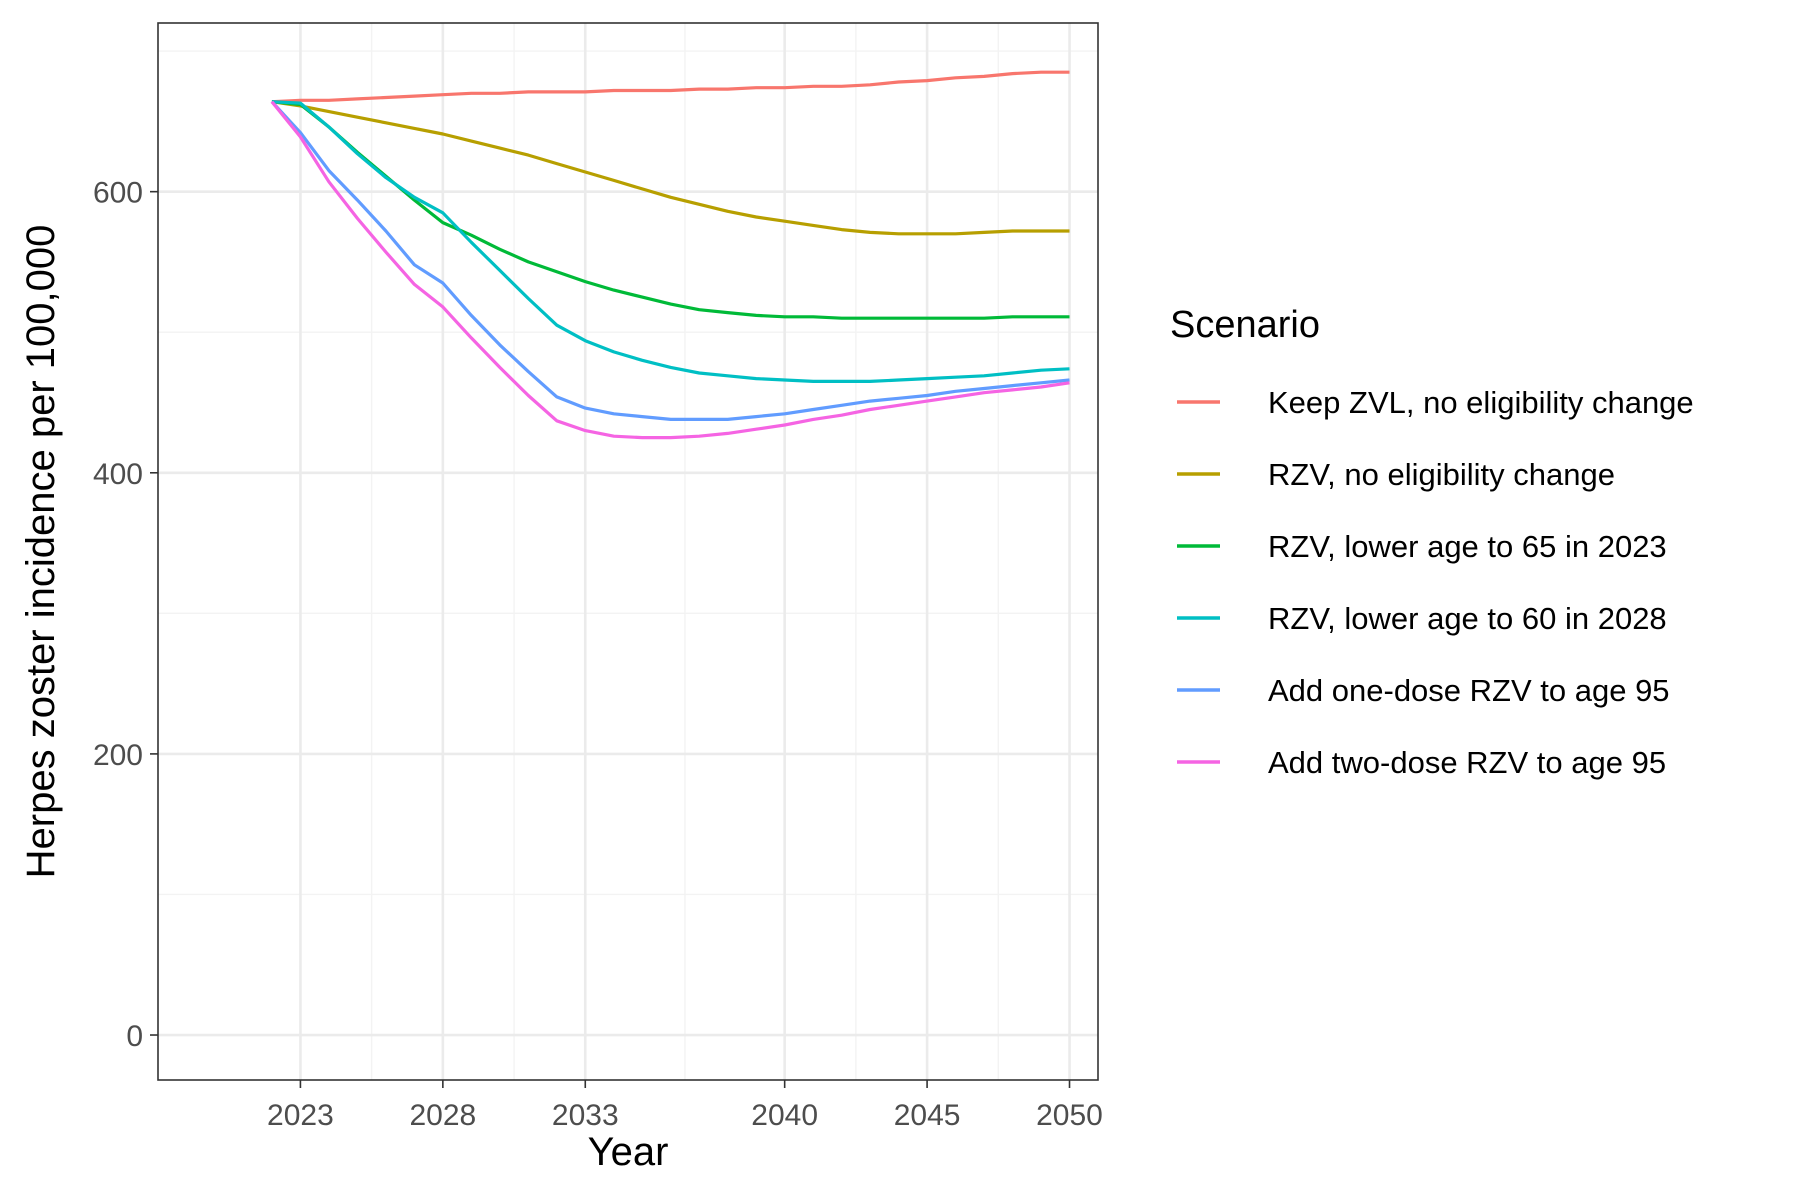 The image size is (1800, 1200). What do you see at coordinates (1245, 325) in the screenshot?
I see `legend-title: Scenario` at bounding box center [1245, 325].